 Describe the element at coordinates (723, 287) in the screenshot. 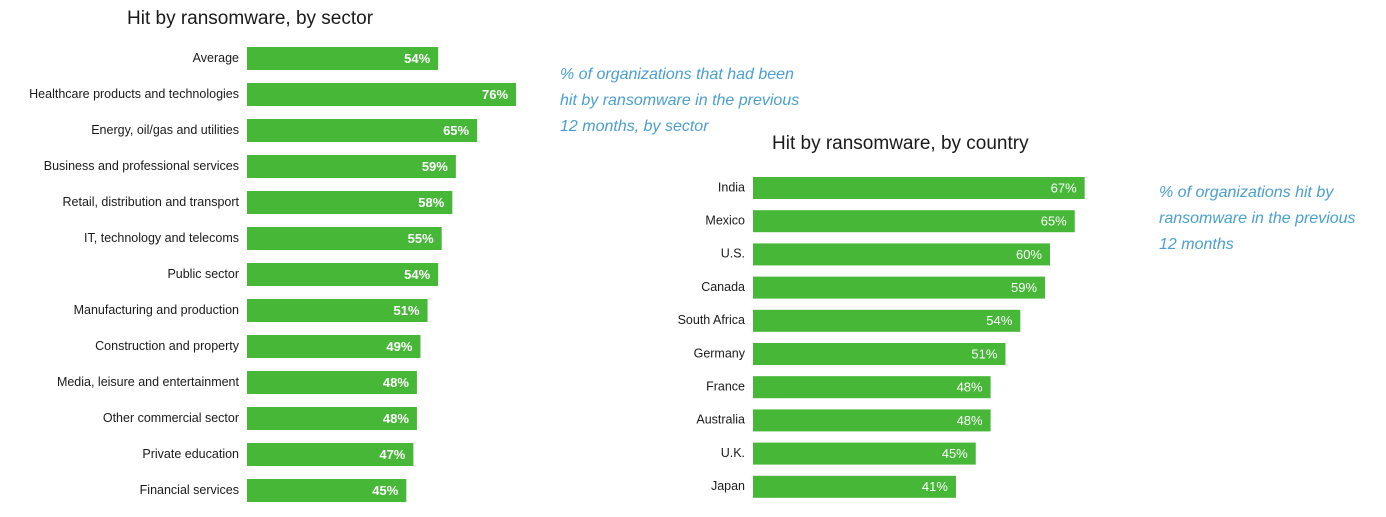

I see `country-category-label: Canada` at that location.